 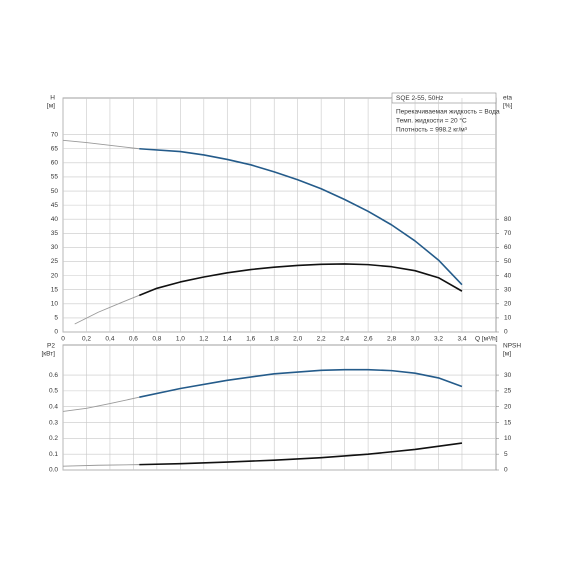 I want to click on y-tick-label: 20, so click(x=55, y=275).